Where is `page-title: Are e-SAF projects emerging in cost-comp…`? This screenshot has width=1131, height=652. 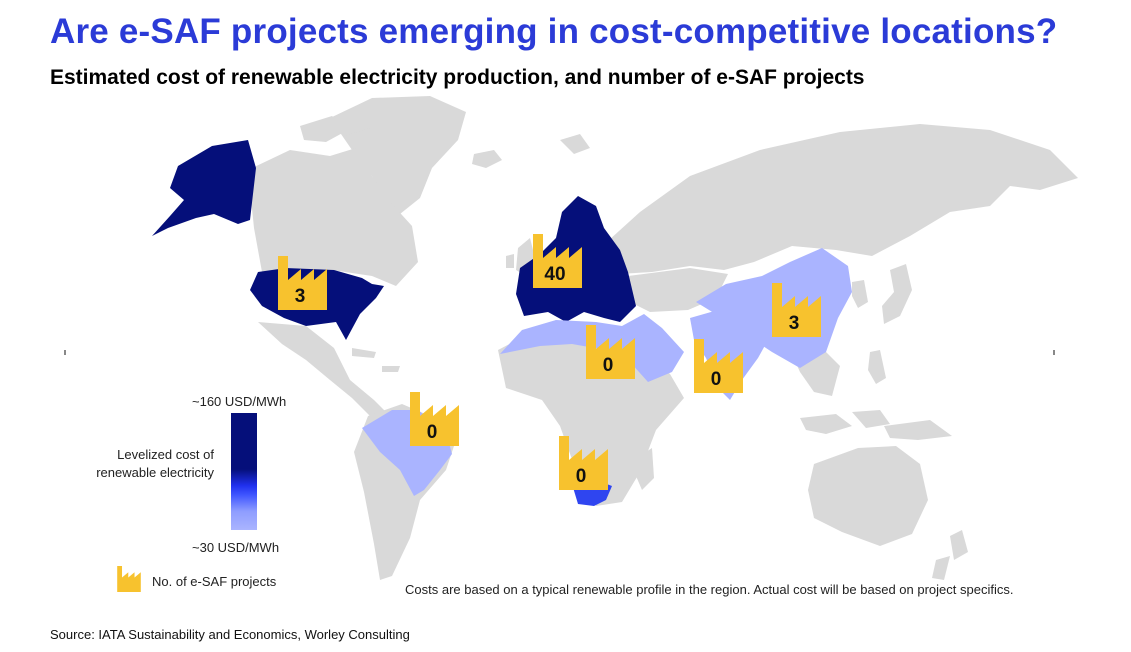
page-title: Are e-SAF projects emerging in cost-comp… is located at coordinates (554, 31).